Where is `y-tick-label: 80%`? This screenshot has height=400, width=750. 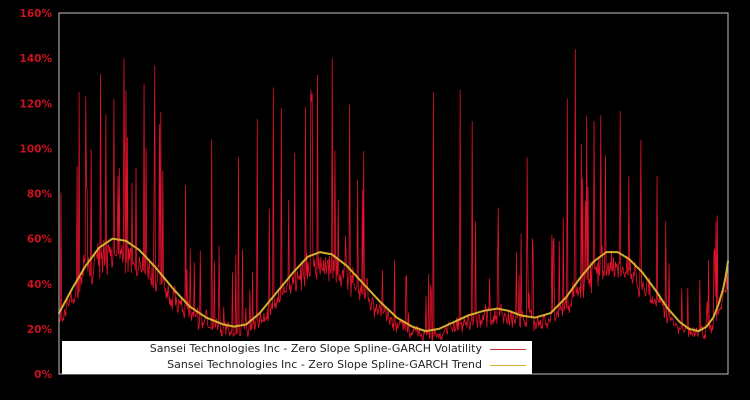 y-tick-label: 80% is located at coordinates (40, 195).